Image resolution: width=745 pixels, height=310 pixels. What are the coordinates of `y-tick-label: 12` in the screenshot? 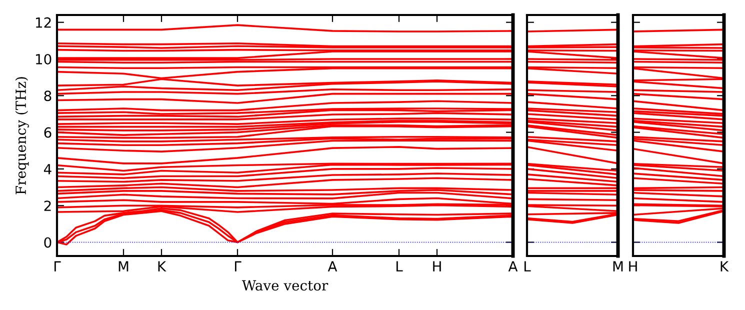 It's located at (43, 22).